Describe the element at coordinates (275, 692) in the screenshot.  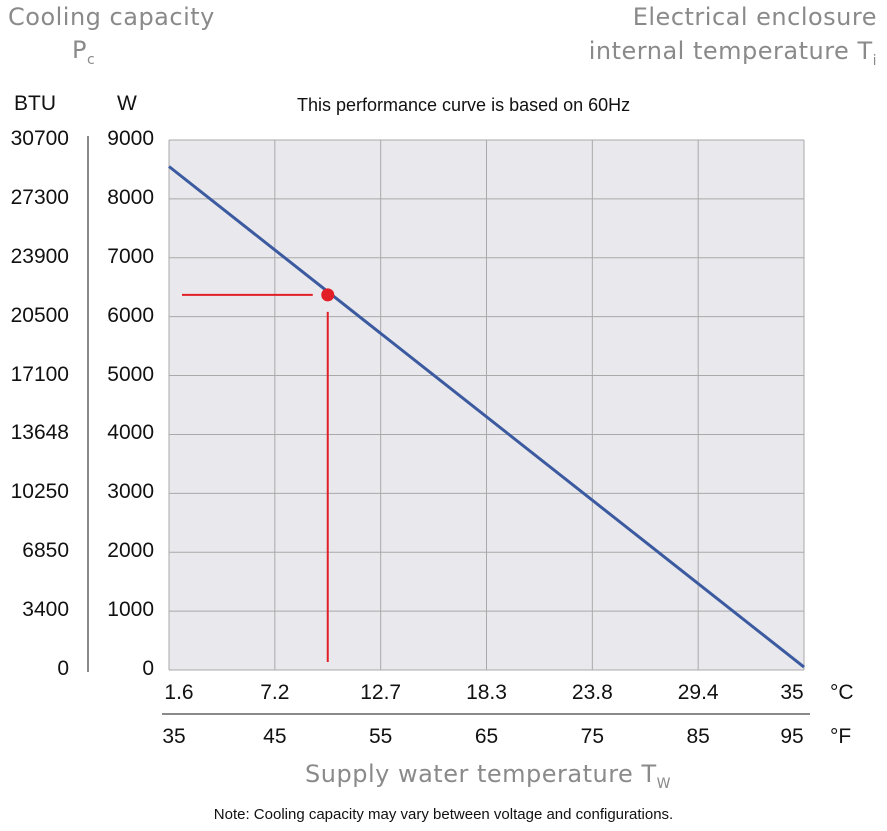
I see `x-tick-celsius: 7.2` at that location.